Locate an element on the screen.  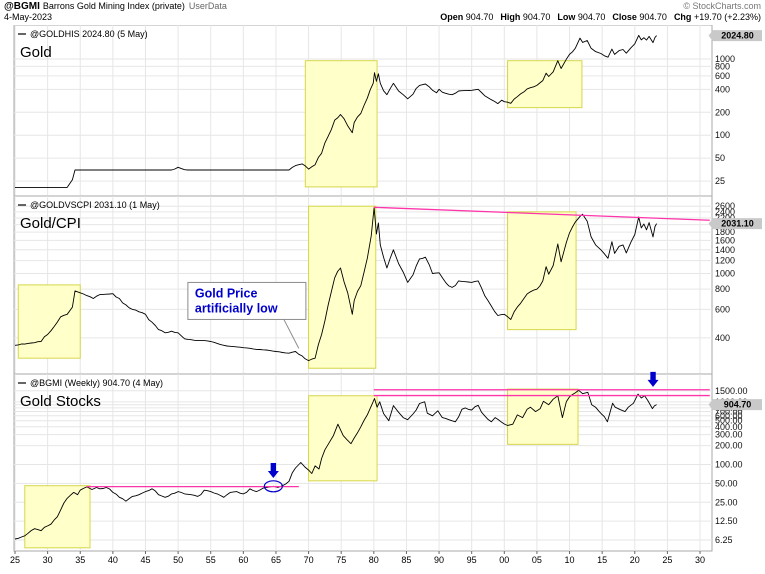
svg-text: 200 is located at coordinates (722, 112).